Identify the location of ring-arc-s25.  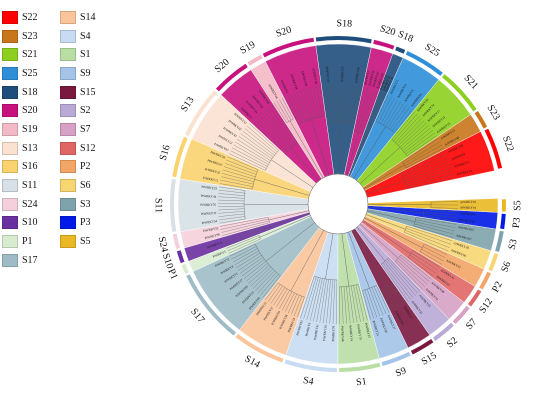
(424, 63).